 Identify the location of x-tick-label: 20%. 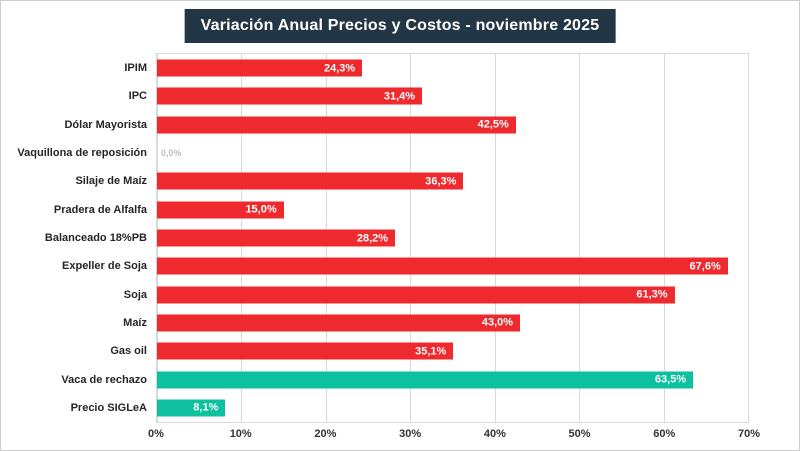
(325, 434).